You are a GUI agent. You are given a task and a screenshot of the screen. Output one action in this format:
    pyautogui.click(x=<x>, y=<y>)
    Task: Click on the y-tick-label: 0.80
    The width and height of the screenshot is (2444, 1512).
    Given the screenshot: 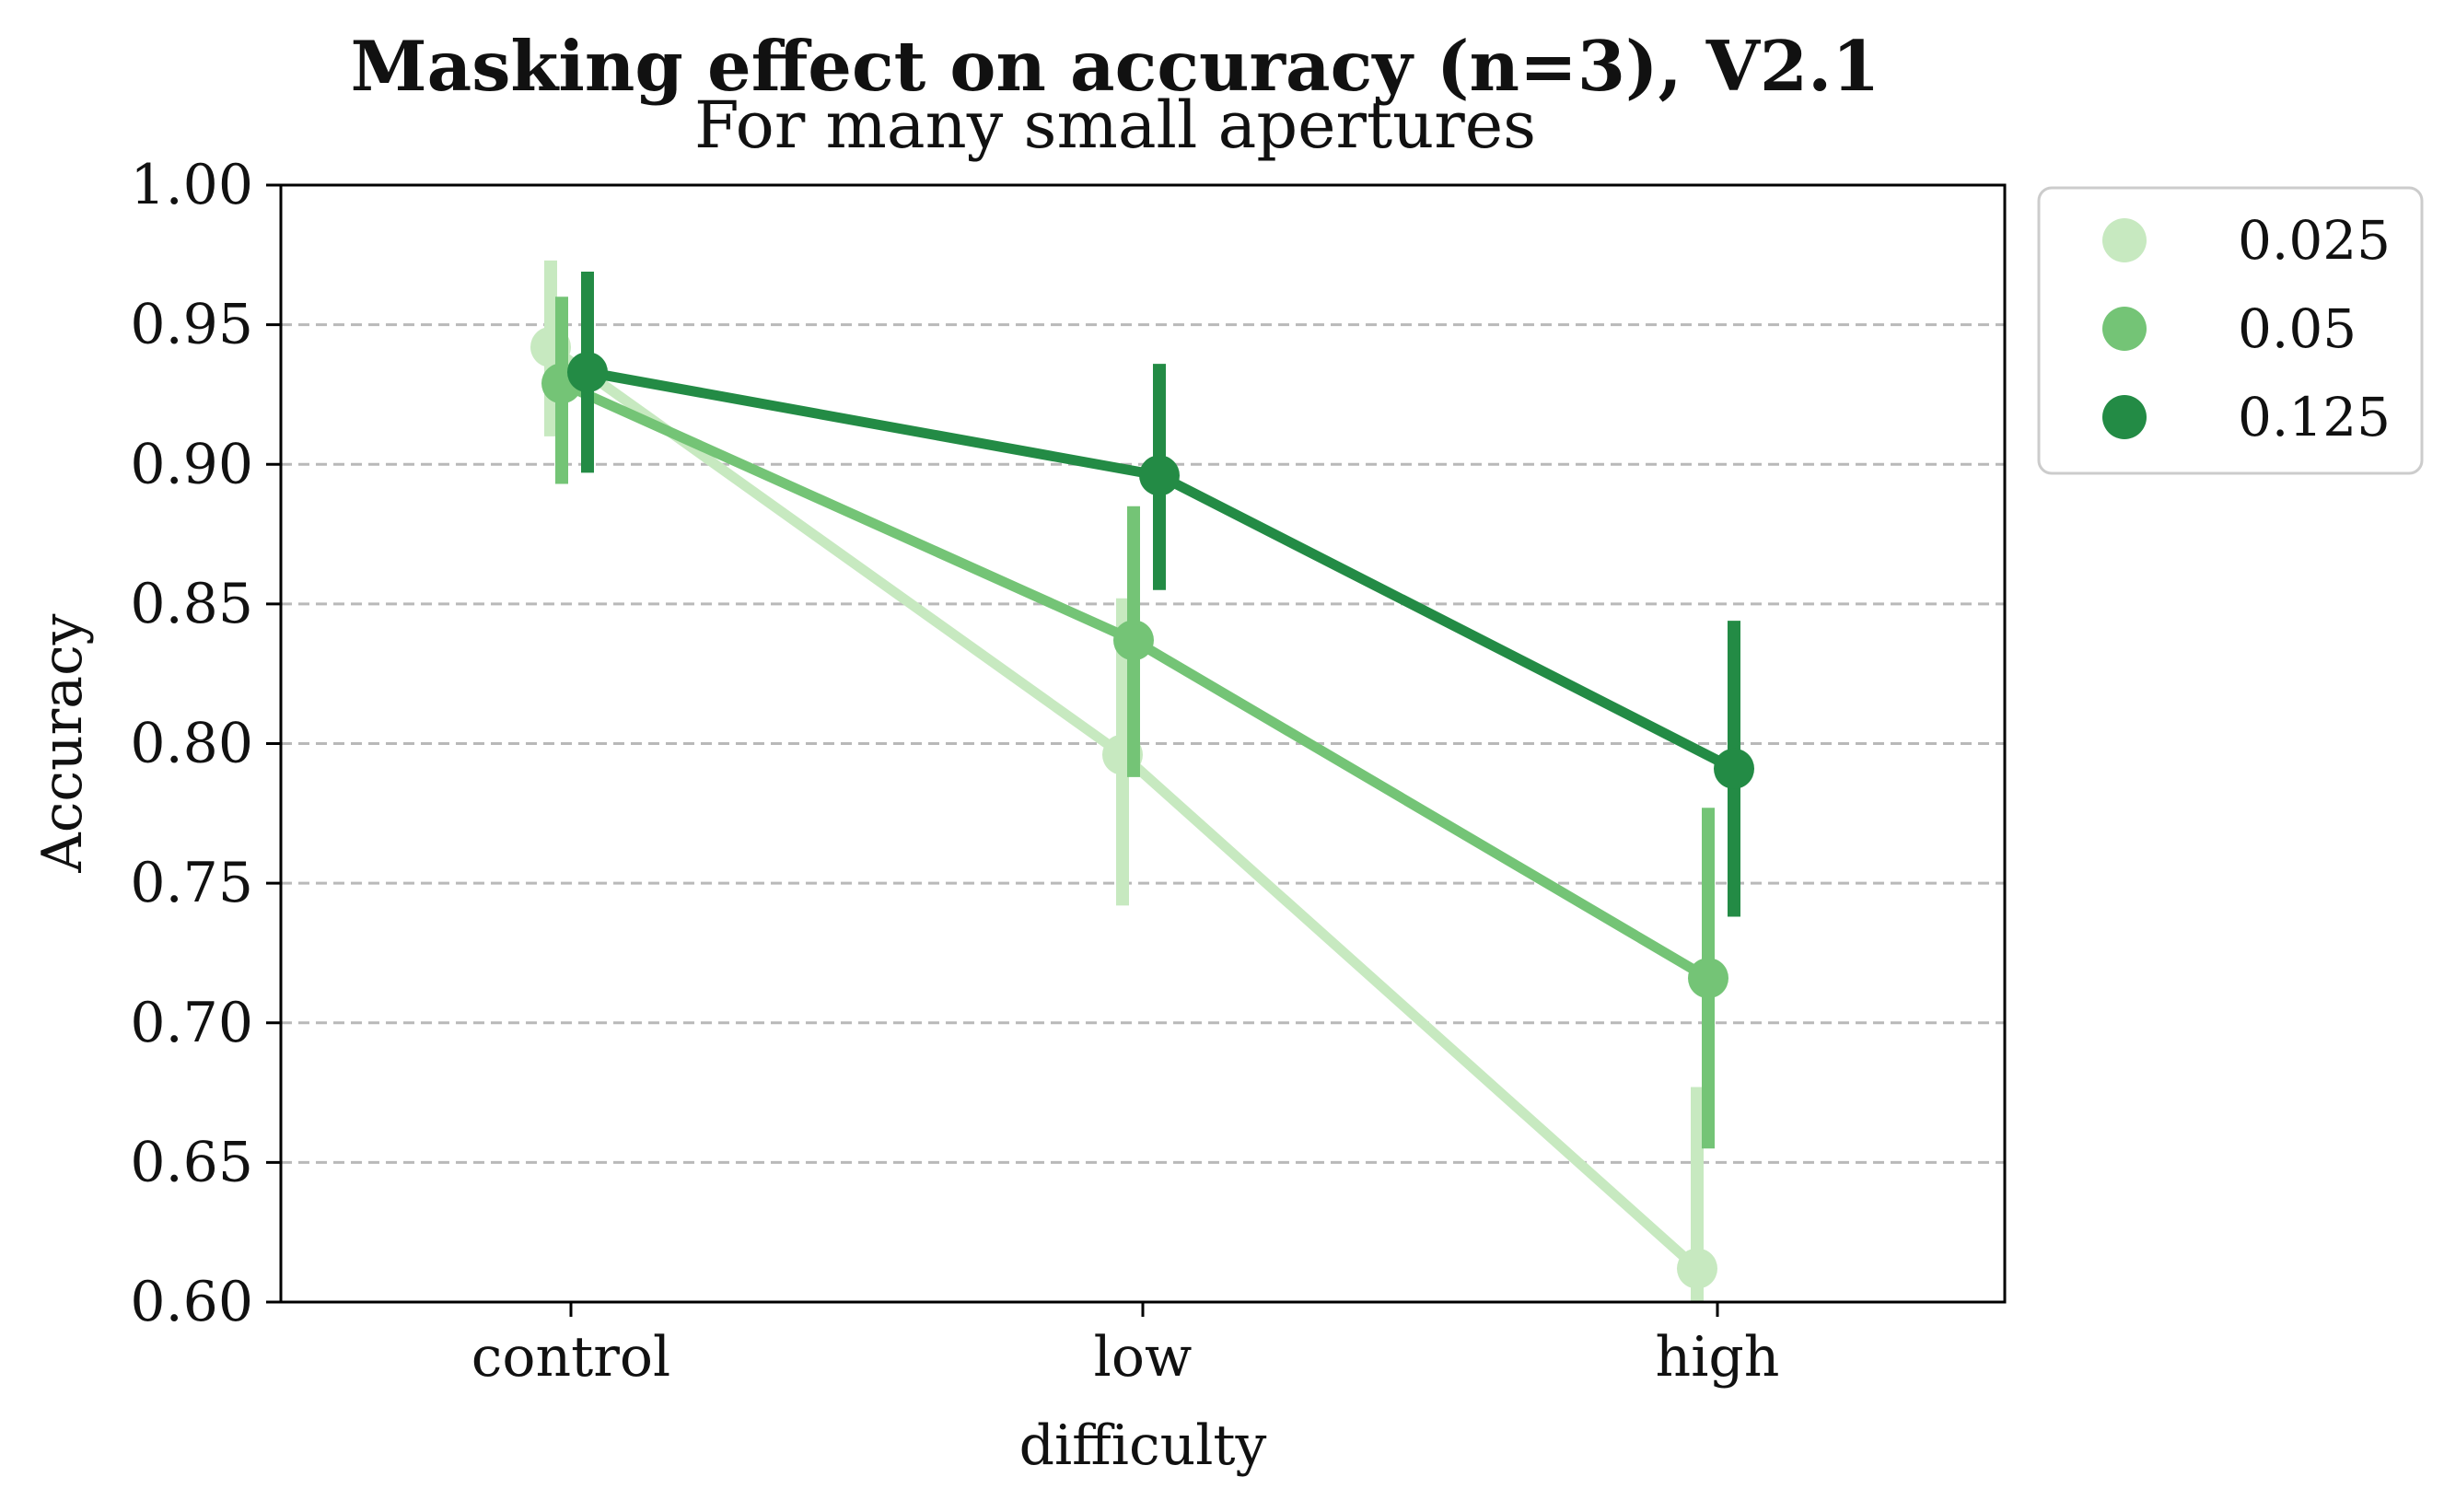 What is the action you would take?
    pyautogui.click(x=191, y=744)
    